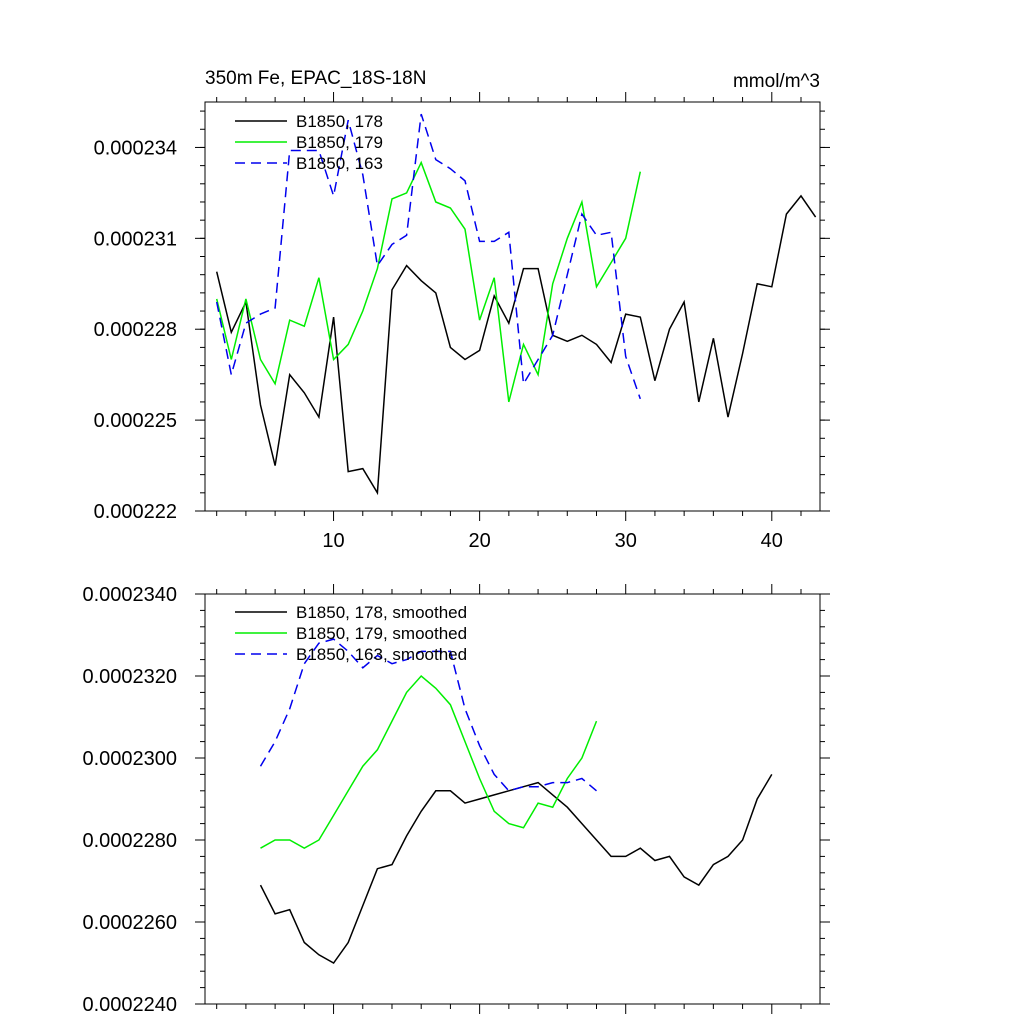 Image resolution: width=1024 pixels, height=1024 pixels. What do you see at coordinates (339, 121) in the screenshot?
I see `legend-label-178: B1850, 178` at bounding box center [339, 121].